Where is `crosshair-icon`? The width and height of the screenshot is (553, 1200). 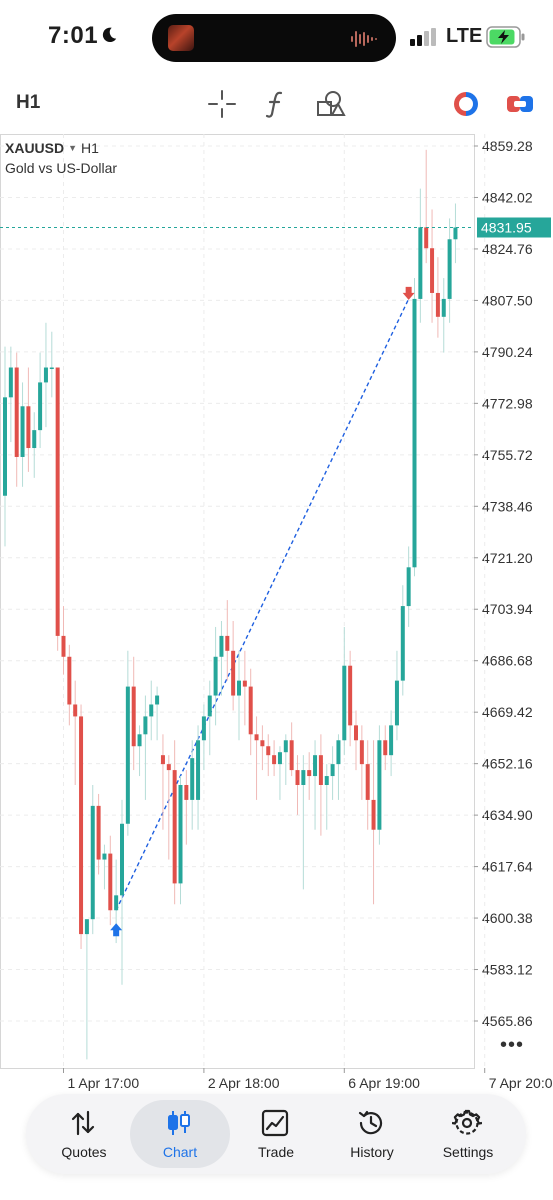 crosshair-icon is located at coordinates (222, 104).